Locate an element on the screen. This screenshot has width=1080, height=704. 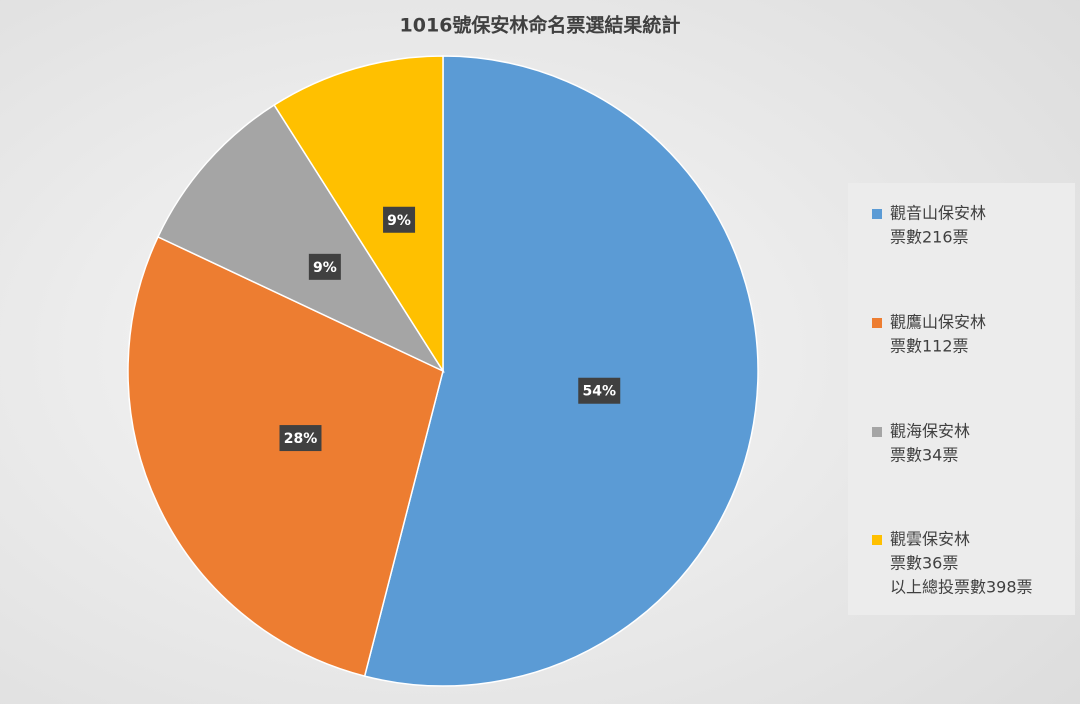
legend-note: 票數34票 is located at coordinates (924, 455).